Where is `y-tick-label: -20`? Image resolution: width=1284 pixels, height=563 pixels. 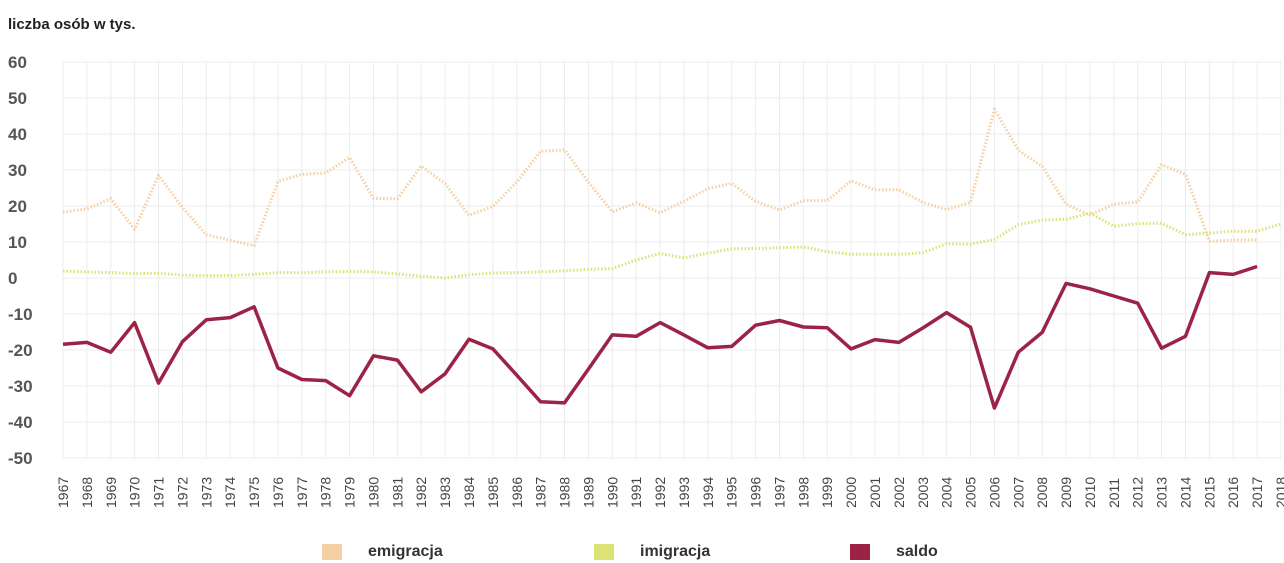 y-tick-label: -20 is located at coordinates (20, 350).